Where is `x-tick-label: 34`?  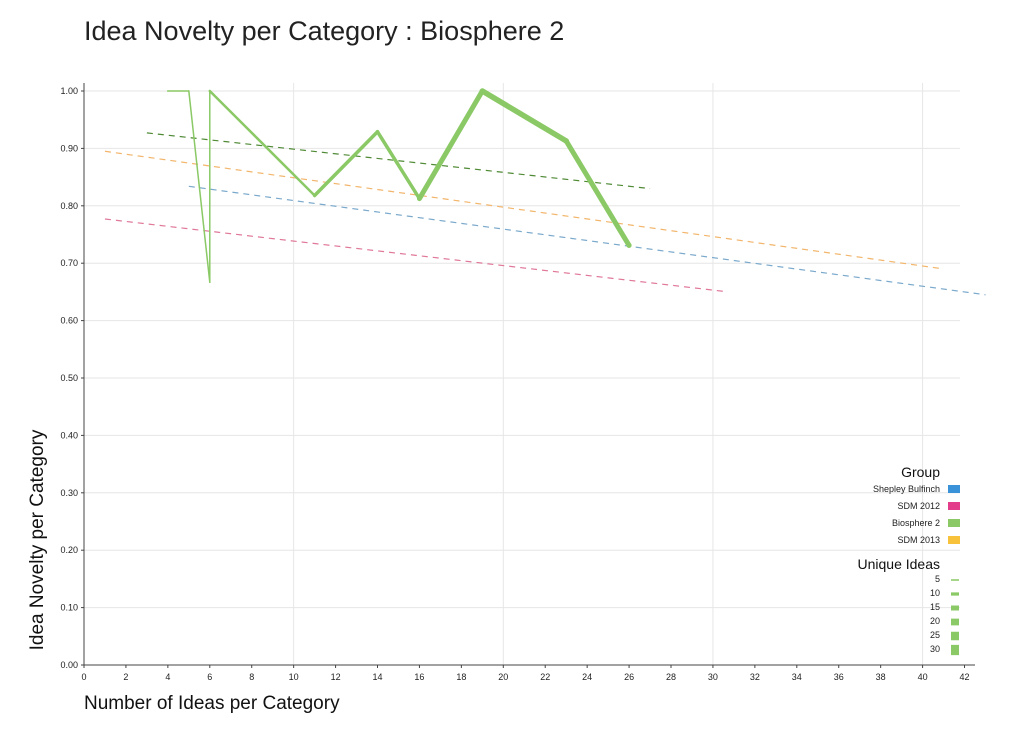 x-tick-label: 34 is located at coordinates (797, 677).